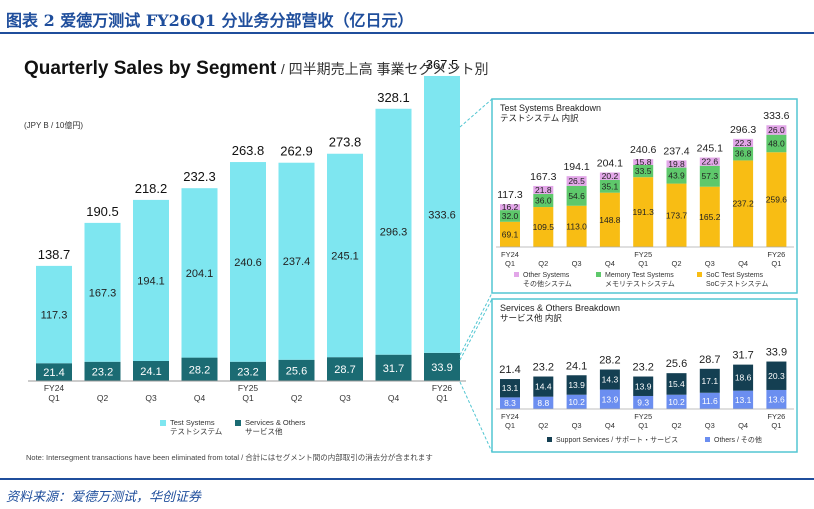 This screenshot has width=814, height=509. What do you see at coordinates (543, 177) in the screenshot?
I see `total-label: 167.3` at bounding box center [543, 177].